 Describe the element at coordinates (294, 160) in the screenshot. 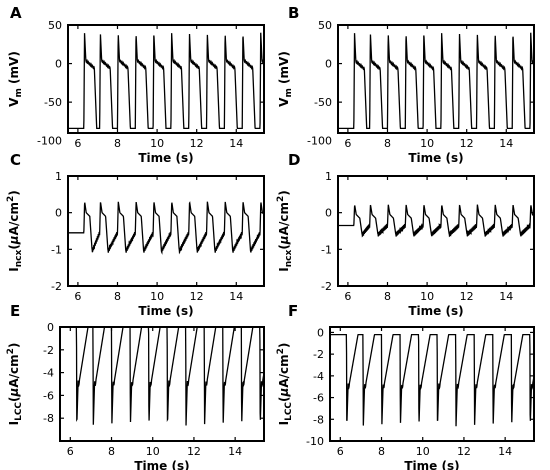

I see `panel-letter: D` at that location.